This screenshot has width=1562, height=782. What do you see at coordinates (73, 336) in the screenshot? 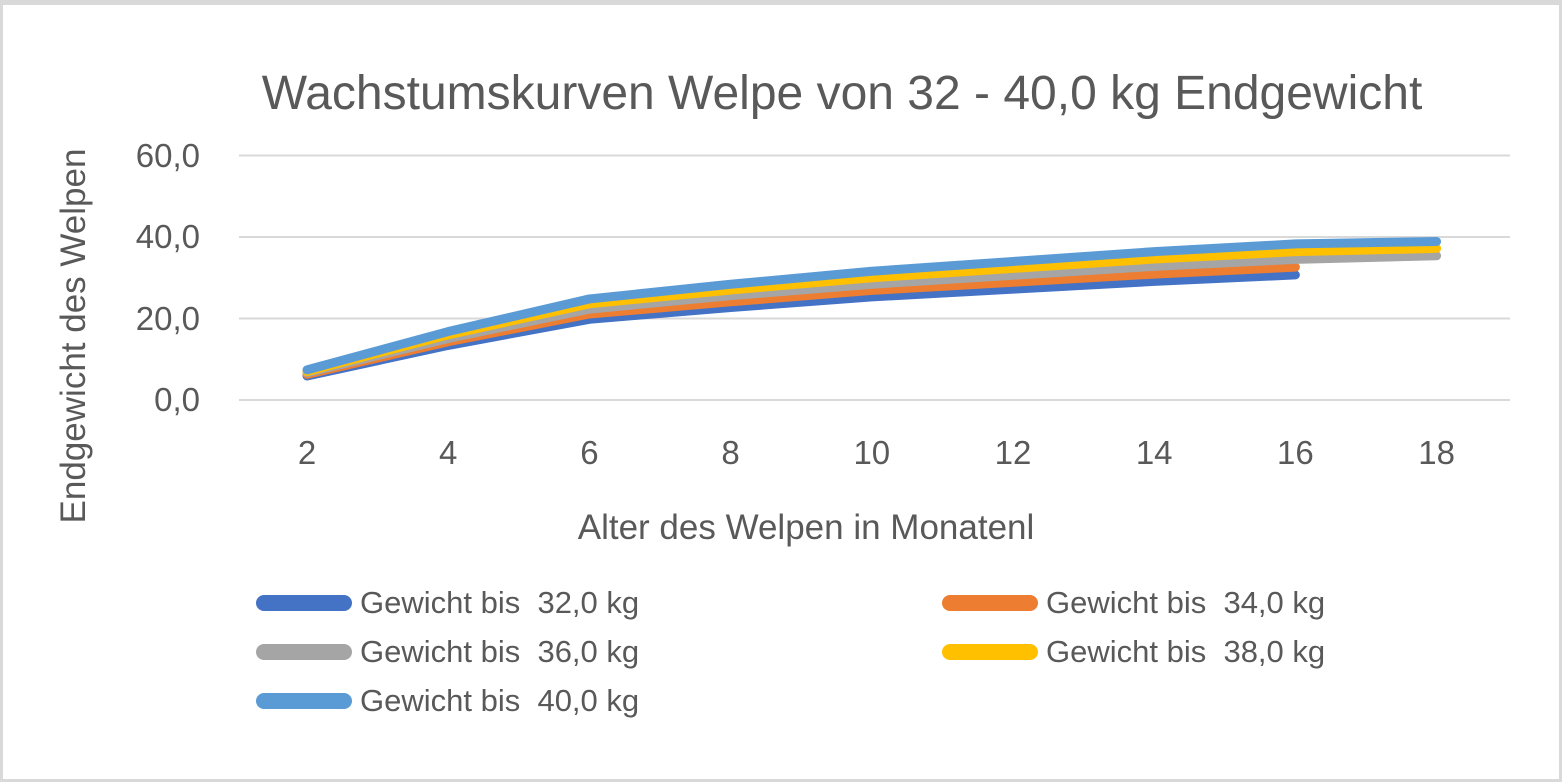
I see `y-axis-title: Endgewicht des Welpen` at bounding box center [73, 336].